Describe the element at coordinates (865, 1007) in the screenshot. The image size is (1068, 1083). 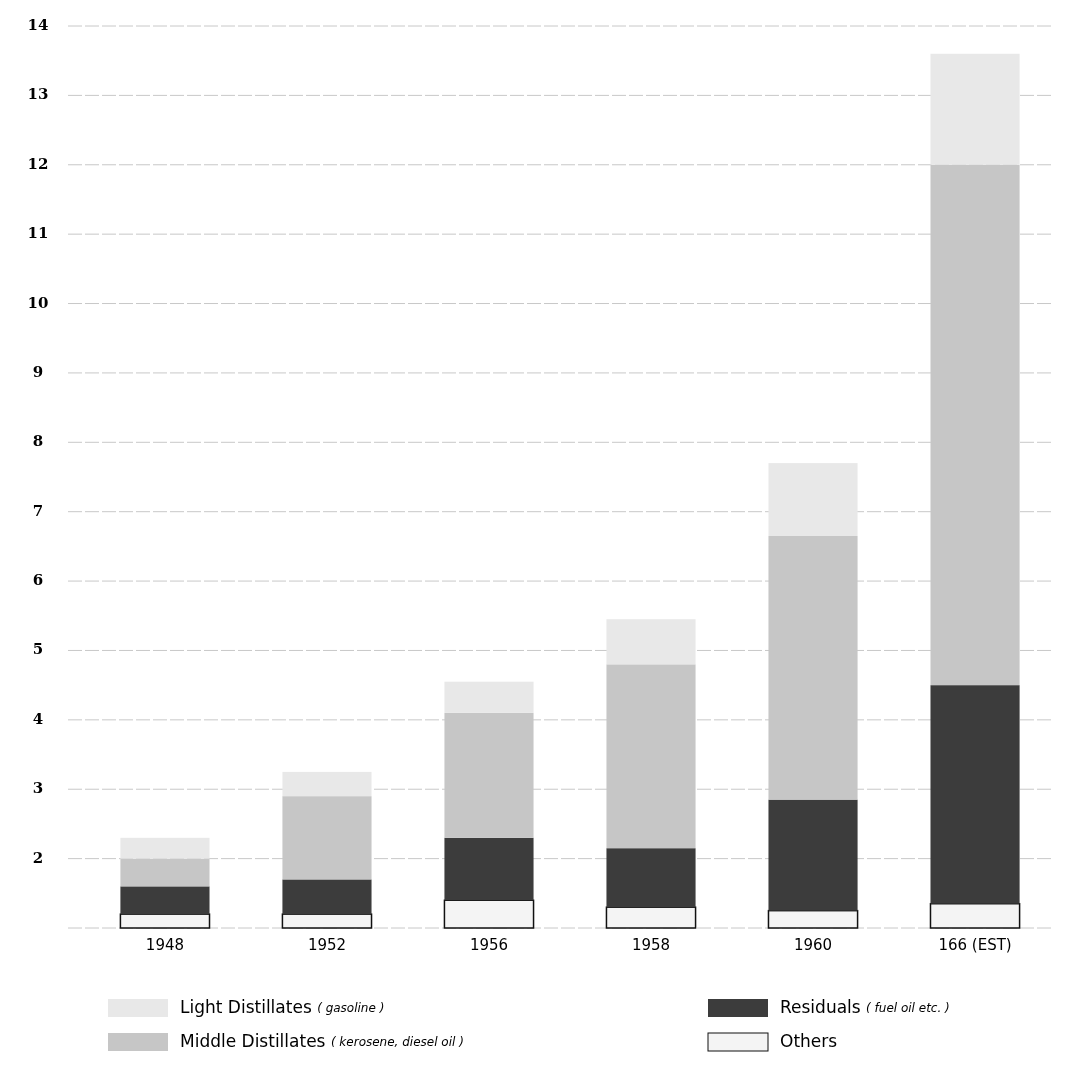
I see `legend-label: Residuals ( fuel oil etc. )` at that location.